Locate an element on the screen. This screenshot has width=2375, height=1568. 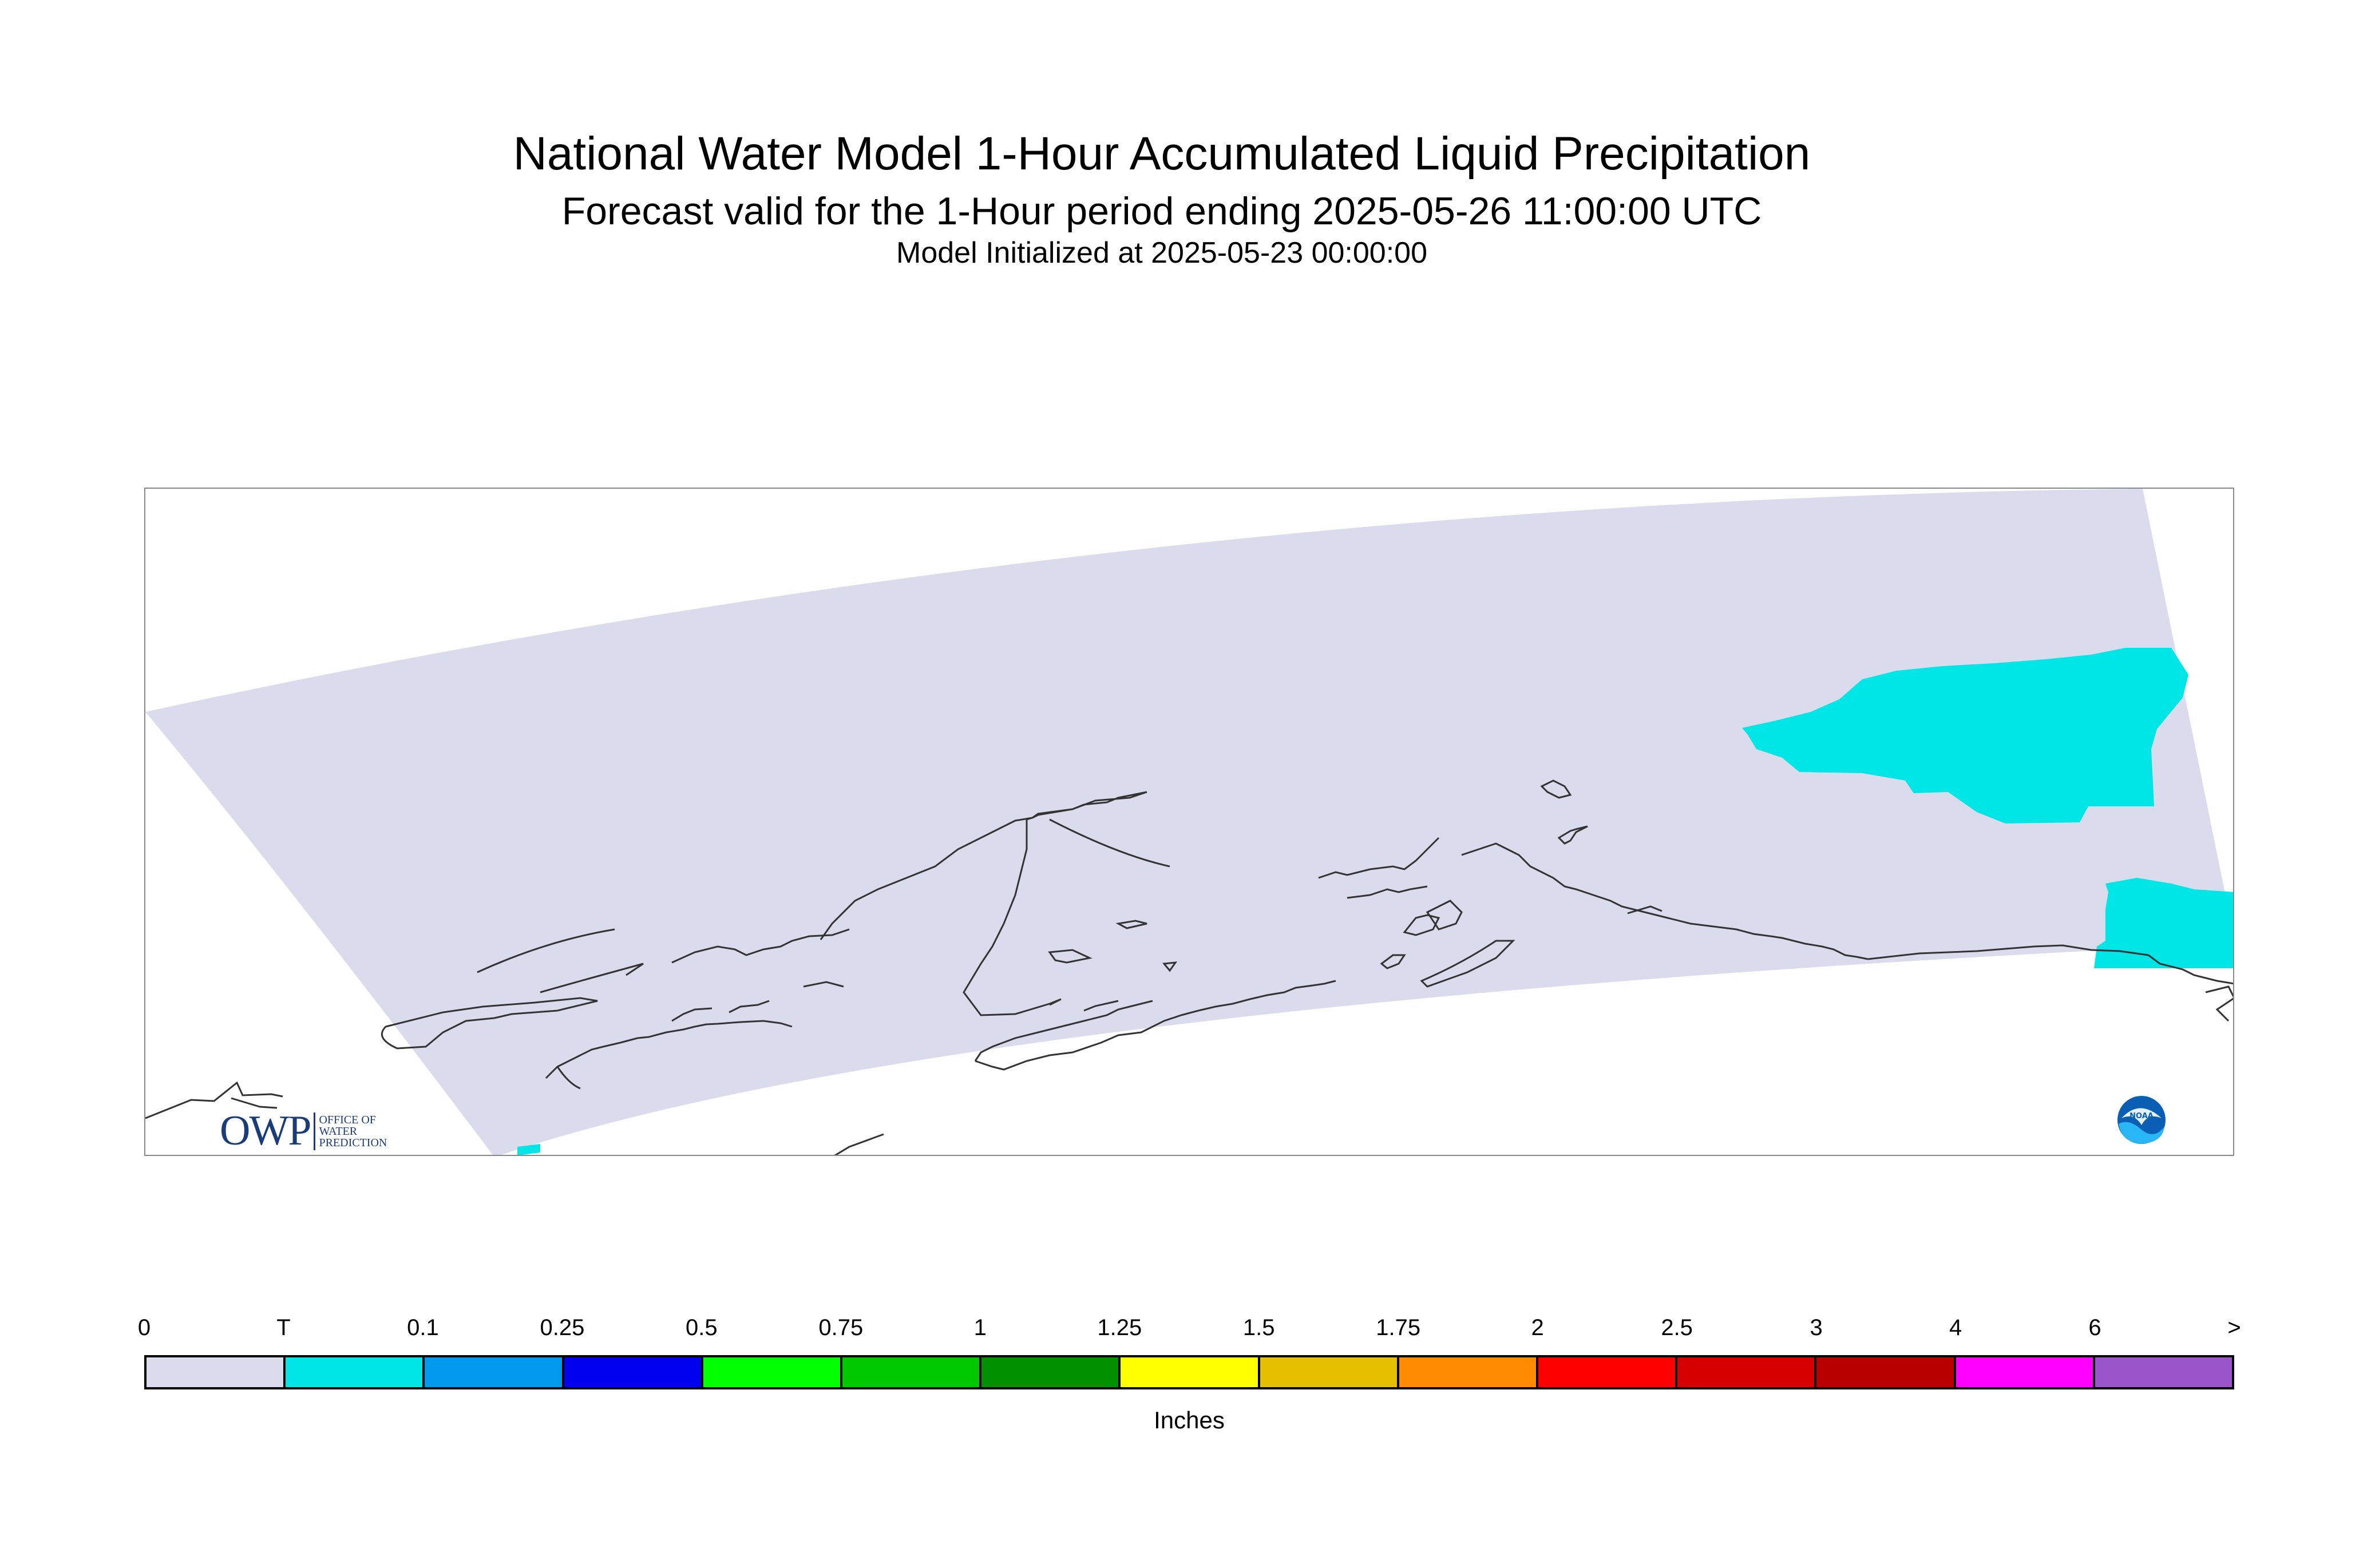
owp-logo: OWP OFFICE OF WATER PREDICTION is located at coordinates (303, 1131).